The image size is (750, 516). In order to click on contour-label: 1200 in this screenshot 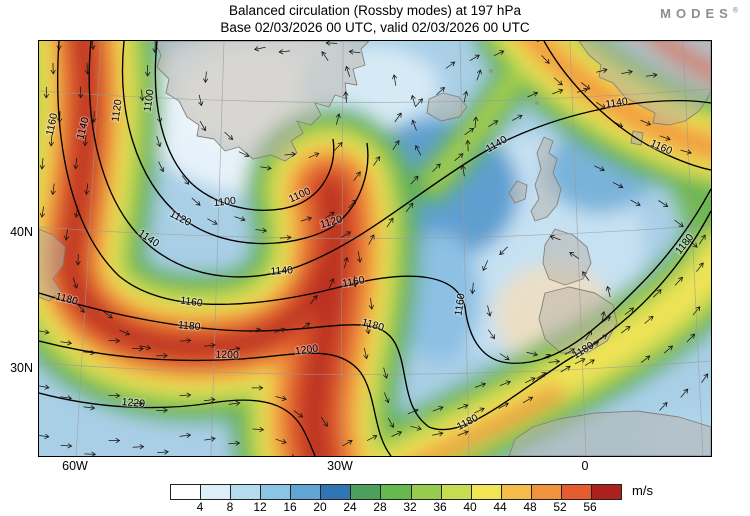, I will do `click(227, 355)`.